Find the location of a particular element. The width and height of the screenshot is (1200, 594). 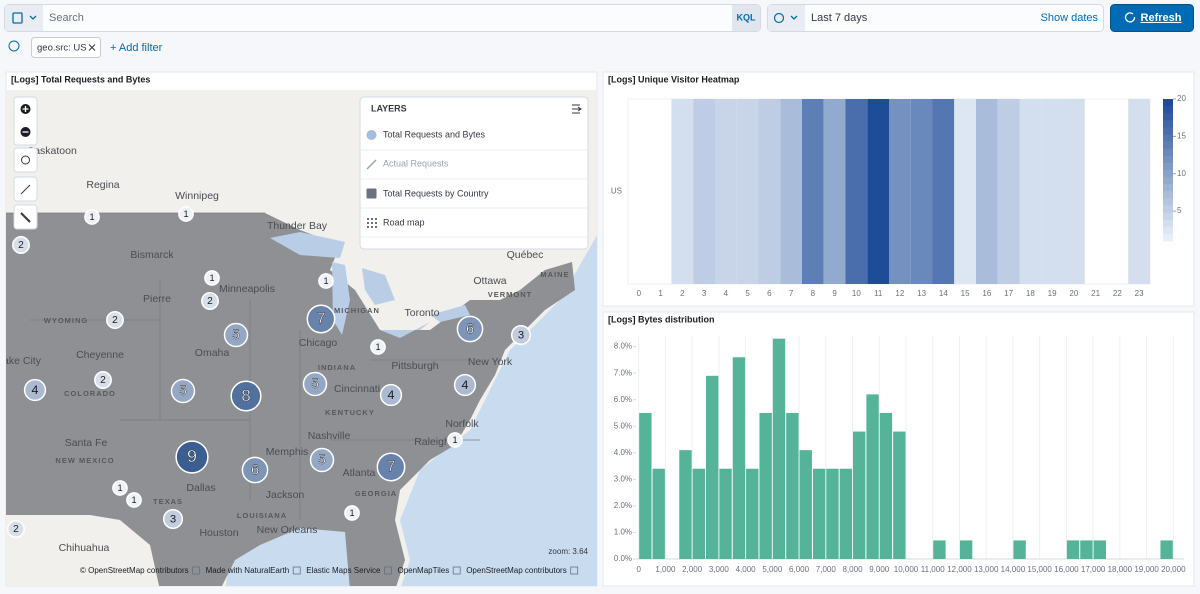

lake-huron is located at coordinates (378, 286).